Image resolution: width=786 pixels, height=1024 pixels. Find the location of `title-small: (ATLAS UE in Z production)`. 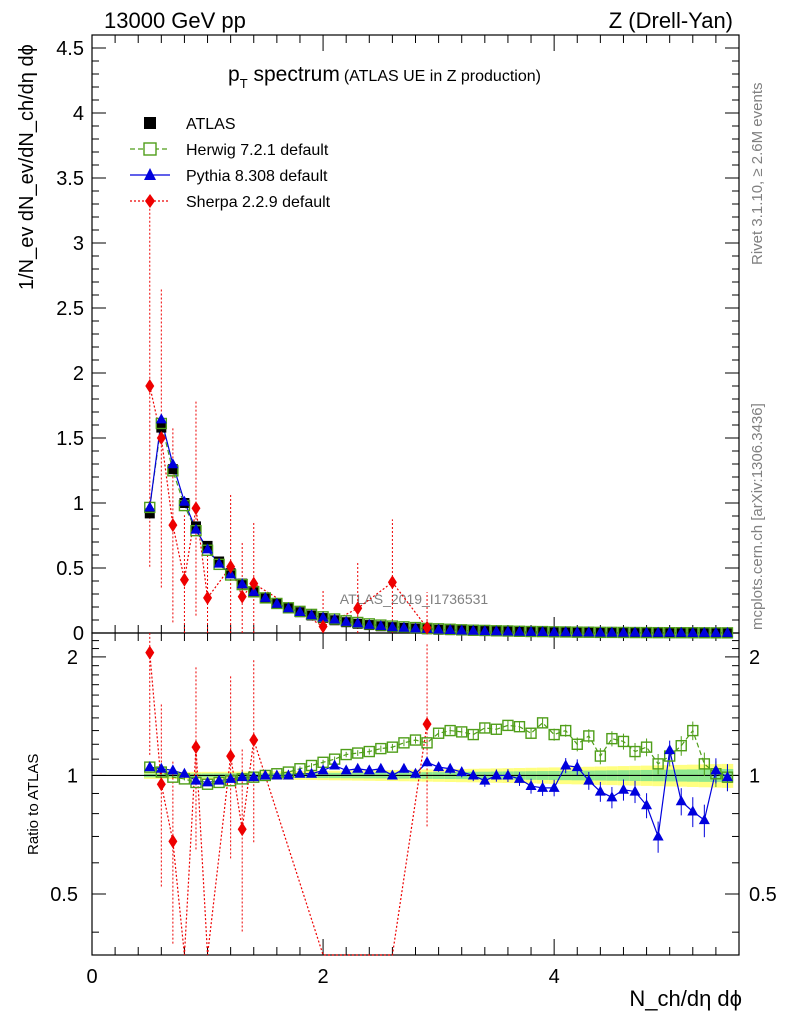

title-small: (ATLAS UE in Z production) is located at coordinates (442, 76).